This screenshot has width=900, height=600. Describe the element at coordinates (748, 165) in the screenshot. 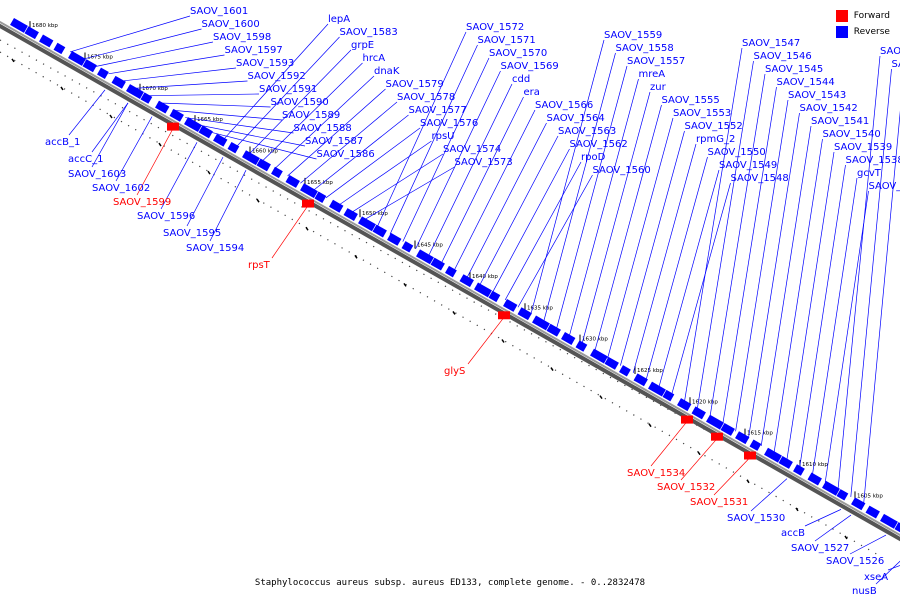

I see `gene-label: SAOV_1549` at that location.